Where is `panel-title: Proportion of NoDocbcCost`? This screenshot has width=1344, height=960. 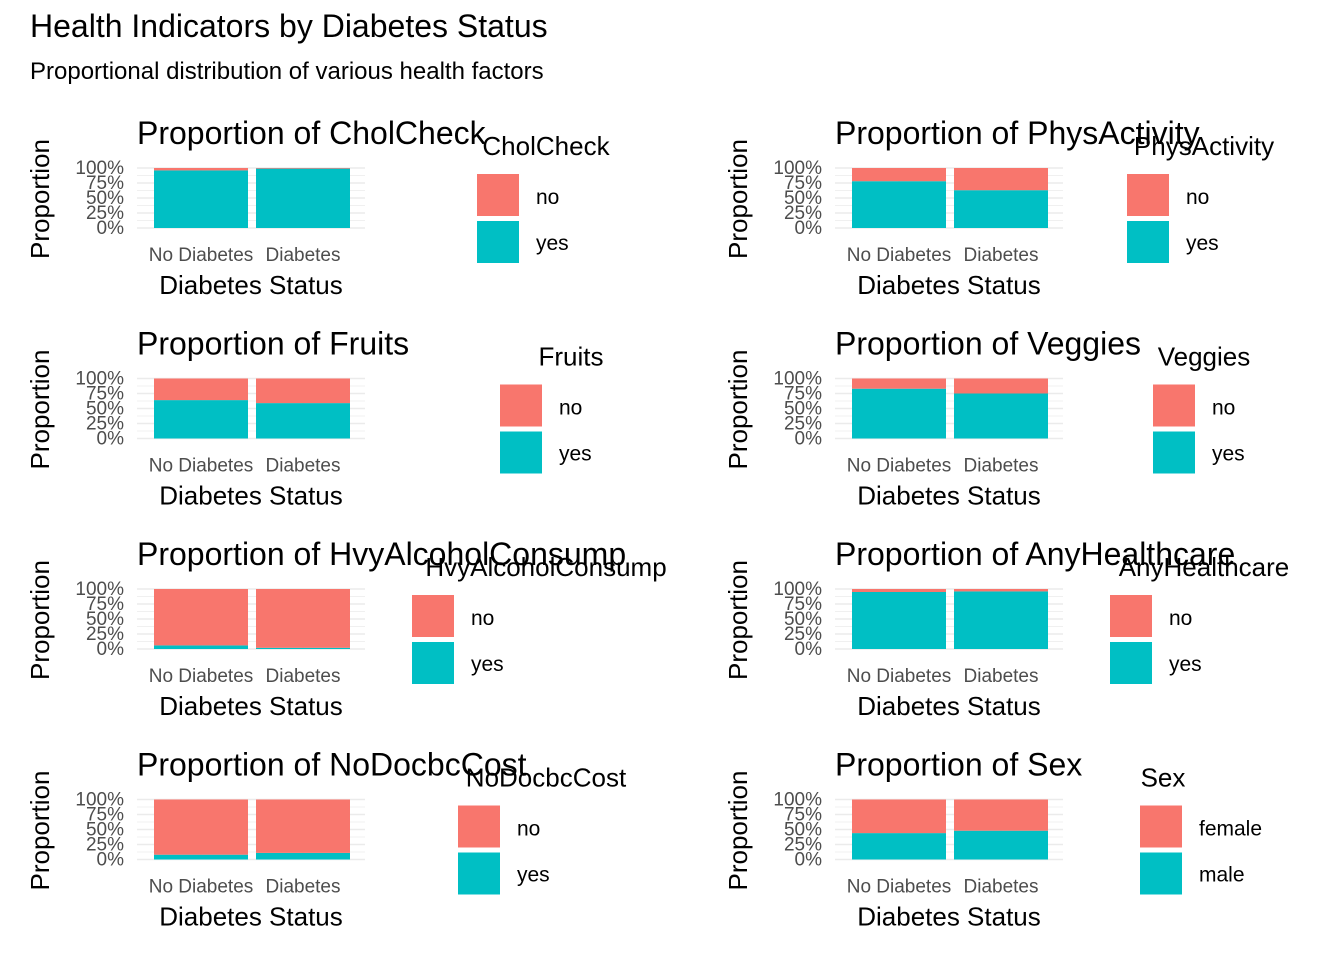 panel-title: Proportion of NoDocbcCost is located at coordinates (332, 765).